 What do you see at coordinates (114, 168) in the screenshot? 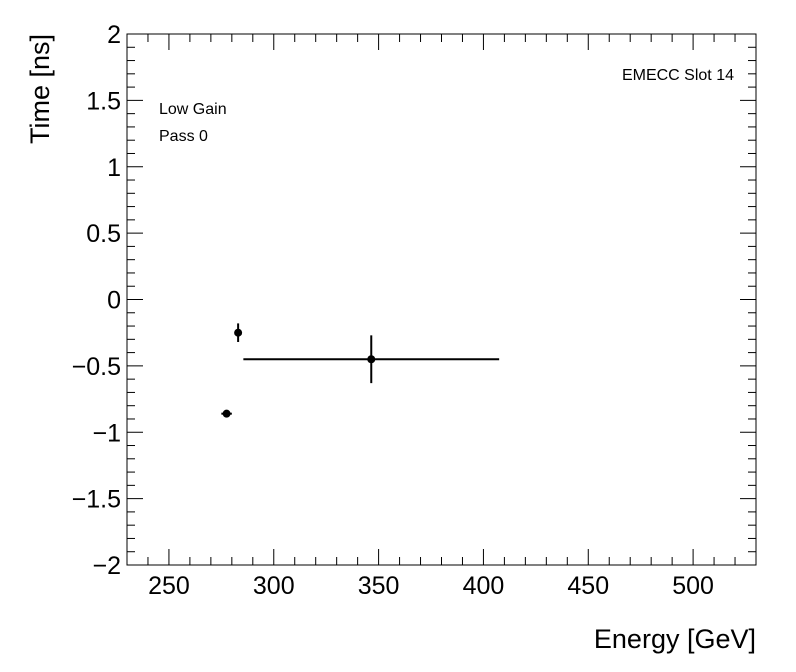
I see `y-tick-label: 1` at bounding box center [114, 168].